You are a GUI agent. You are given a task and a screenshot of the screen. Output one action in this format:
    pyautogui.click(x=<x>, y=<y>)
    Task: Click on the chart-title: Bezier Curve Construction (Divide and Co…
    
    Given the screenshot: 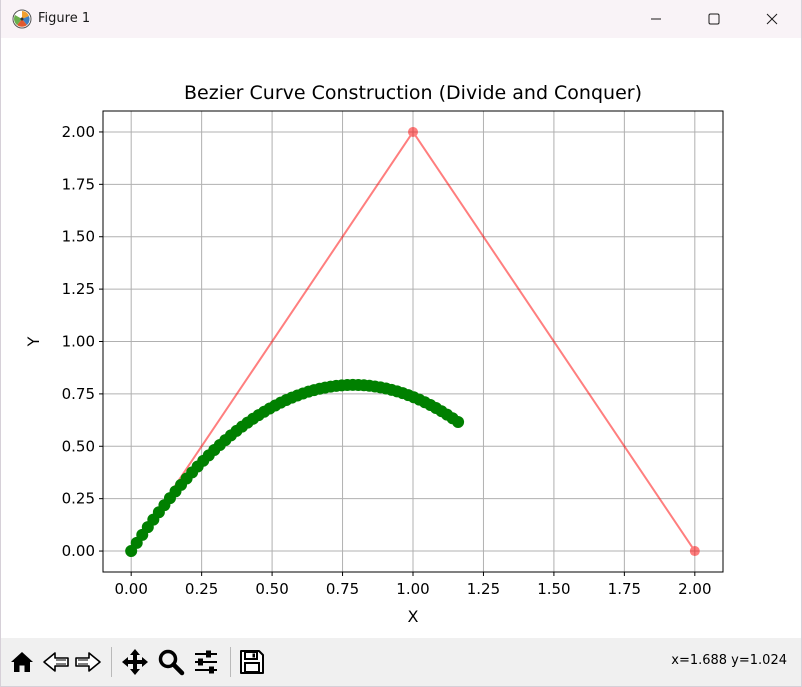 What is the action you would take?
    pyautogui.click(x=413, y=93)
    